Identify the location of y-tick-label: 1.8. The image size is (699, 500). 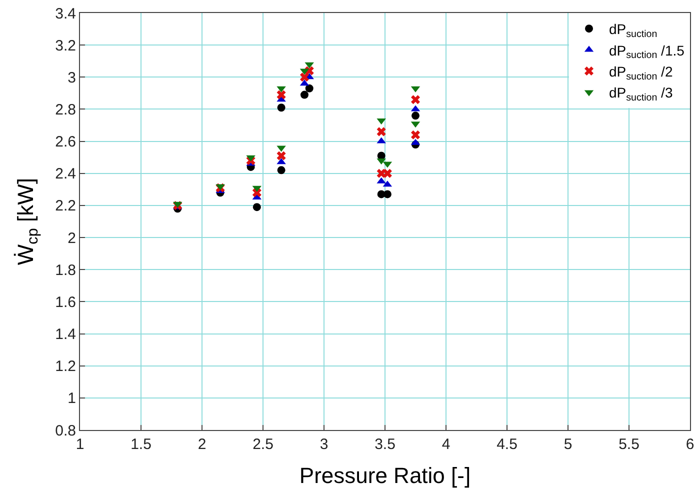
(65, 270).